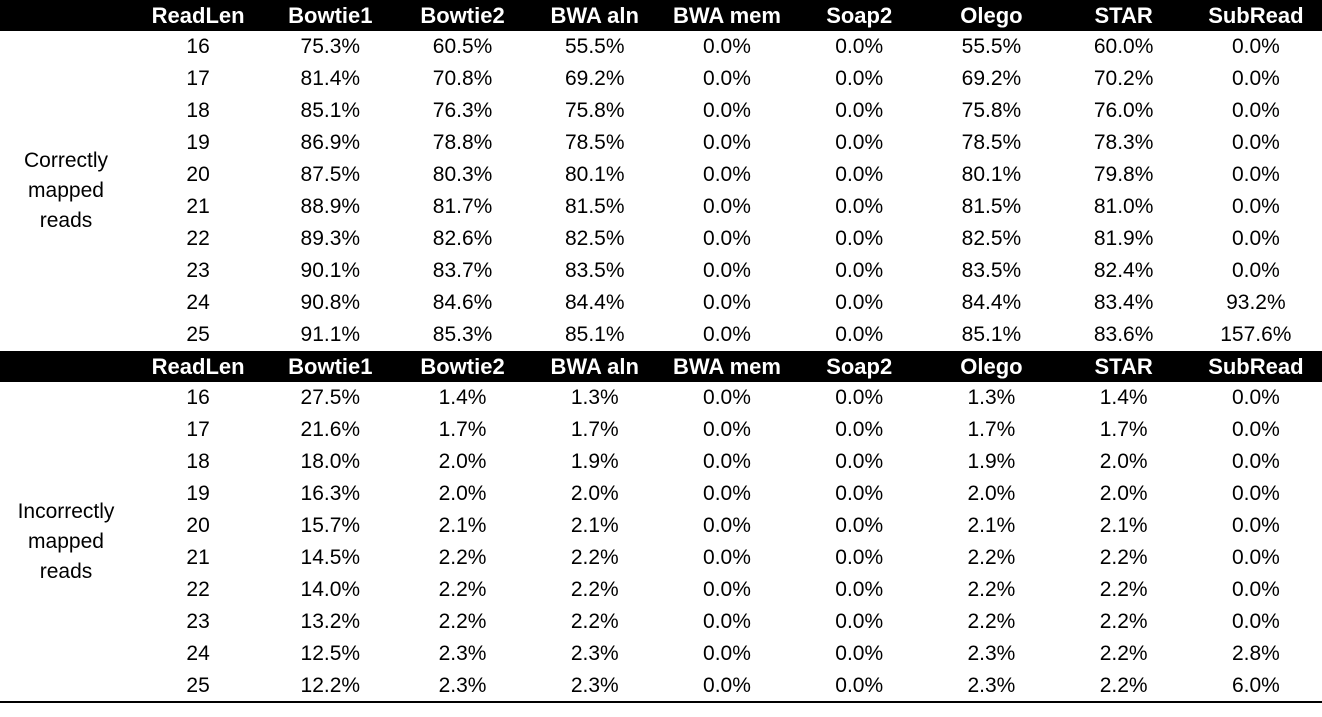  Describe the element at coordinates (462, 206) in the screenshot. I see `value-cell: 81.7%` at that location.